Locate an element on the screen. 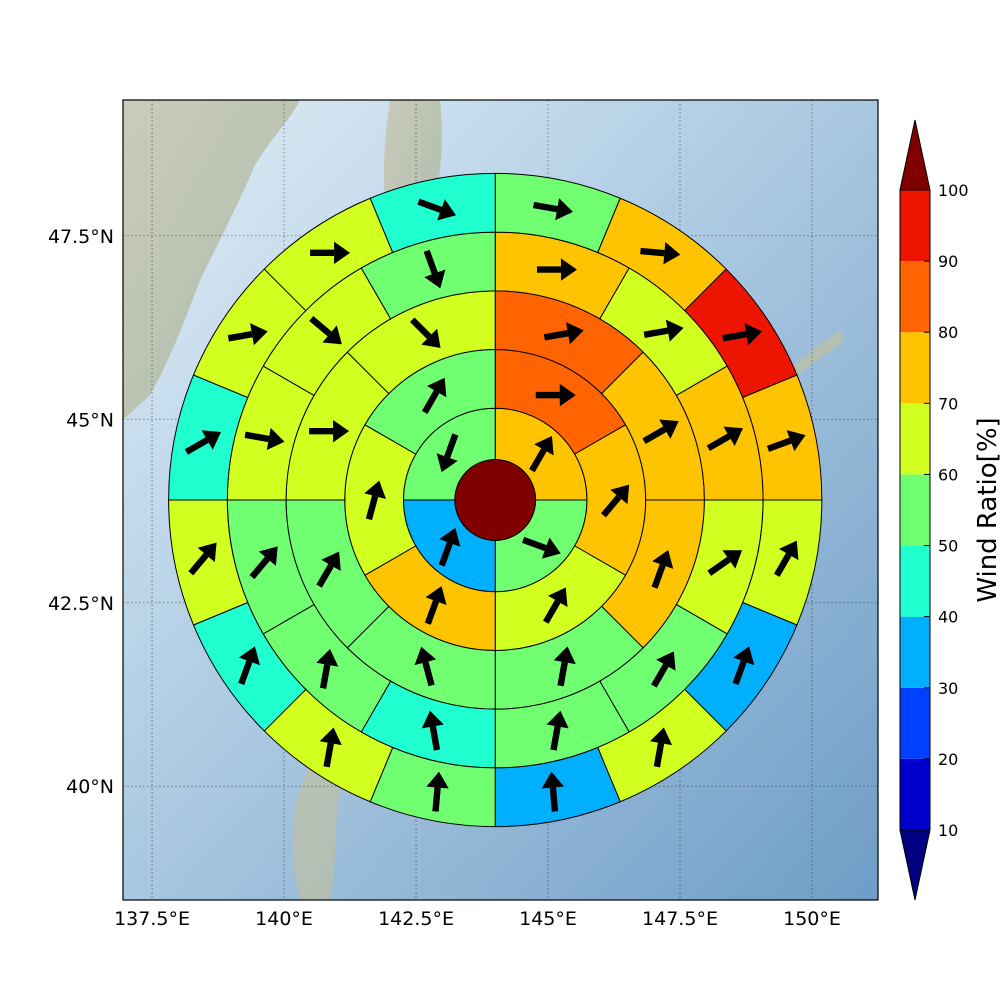 The width and height of the screenshot is (1000, 1004). center-disc is located at coordinates (495, 500).